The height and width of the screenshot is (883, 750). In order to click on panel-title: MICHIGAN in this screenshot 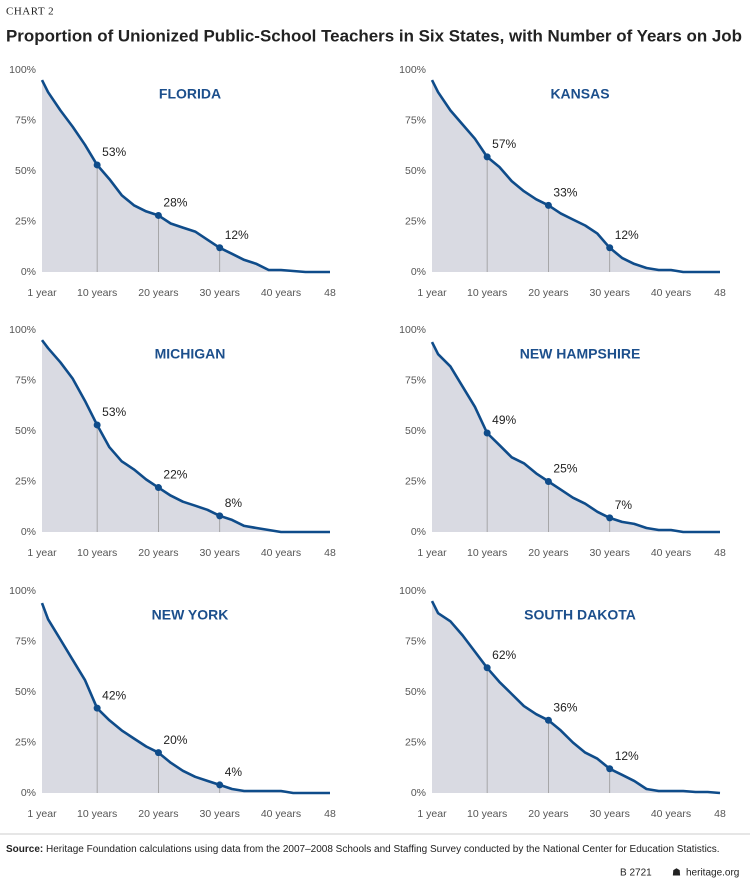, I will do `click(190, 354)`.